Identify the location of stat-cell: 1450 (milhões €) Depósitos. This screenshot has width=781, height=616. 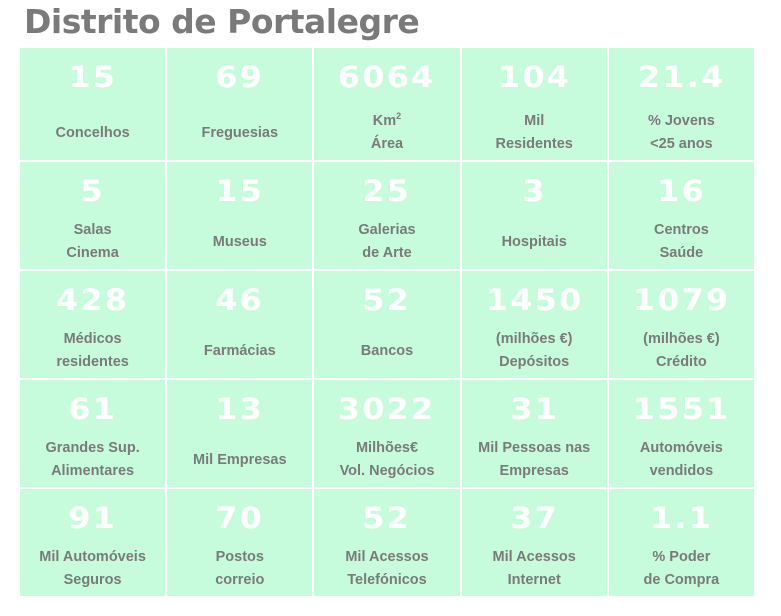
(534, 324).